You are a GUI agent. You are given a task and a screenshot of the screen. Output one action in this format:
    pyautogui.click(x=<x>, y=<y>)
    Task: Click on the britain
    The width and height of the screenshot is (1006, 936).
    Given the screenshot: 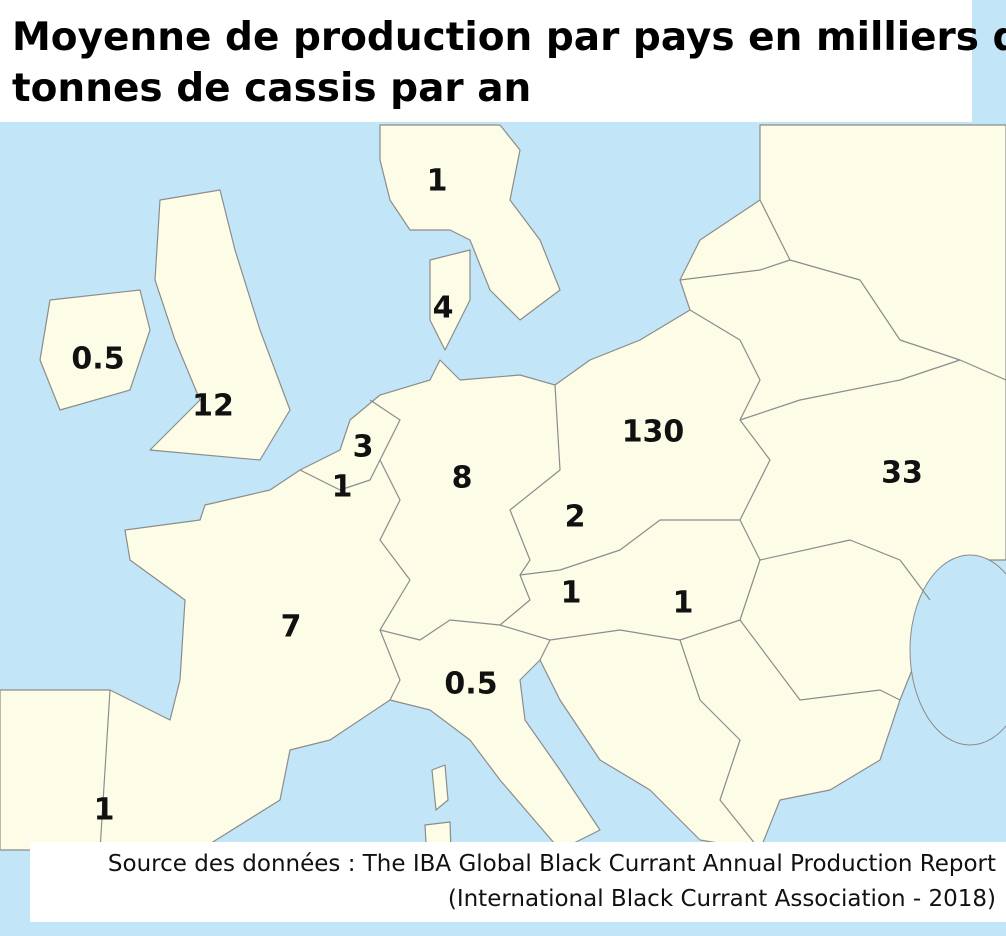 What is the action you would take?
    pyautogui.click(x=220, y=325)
    